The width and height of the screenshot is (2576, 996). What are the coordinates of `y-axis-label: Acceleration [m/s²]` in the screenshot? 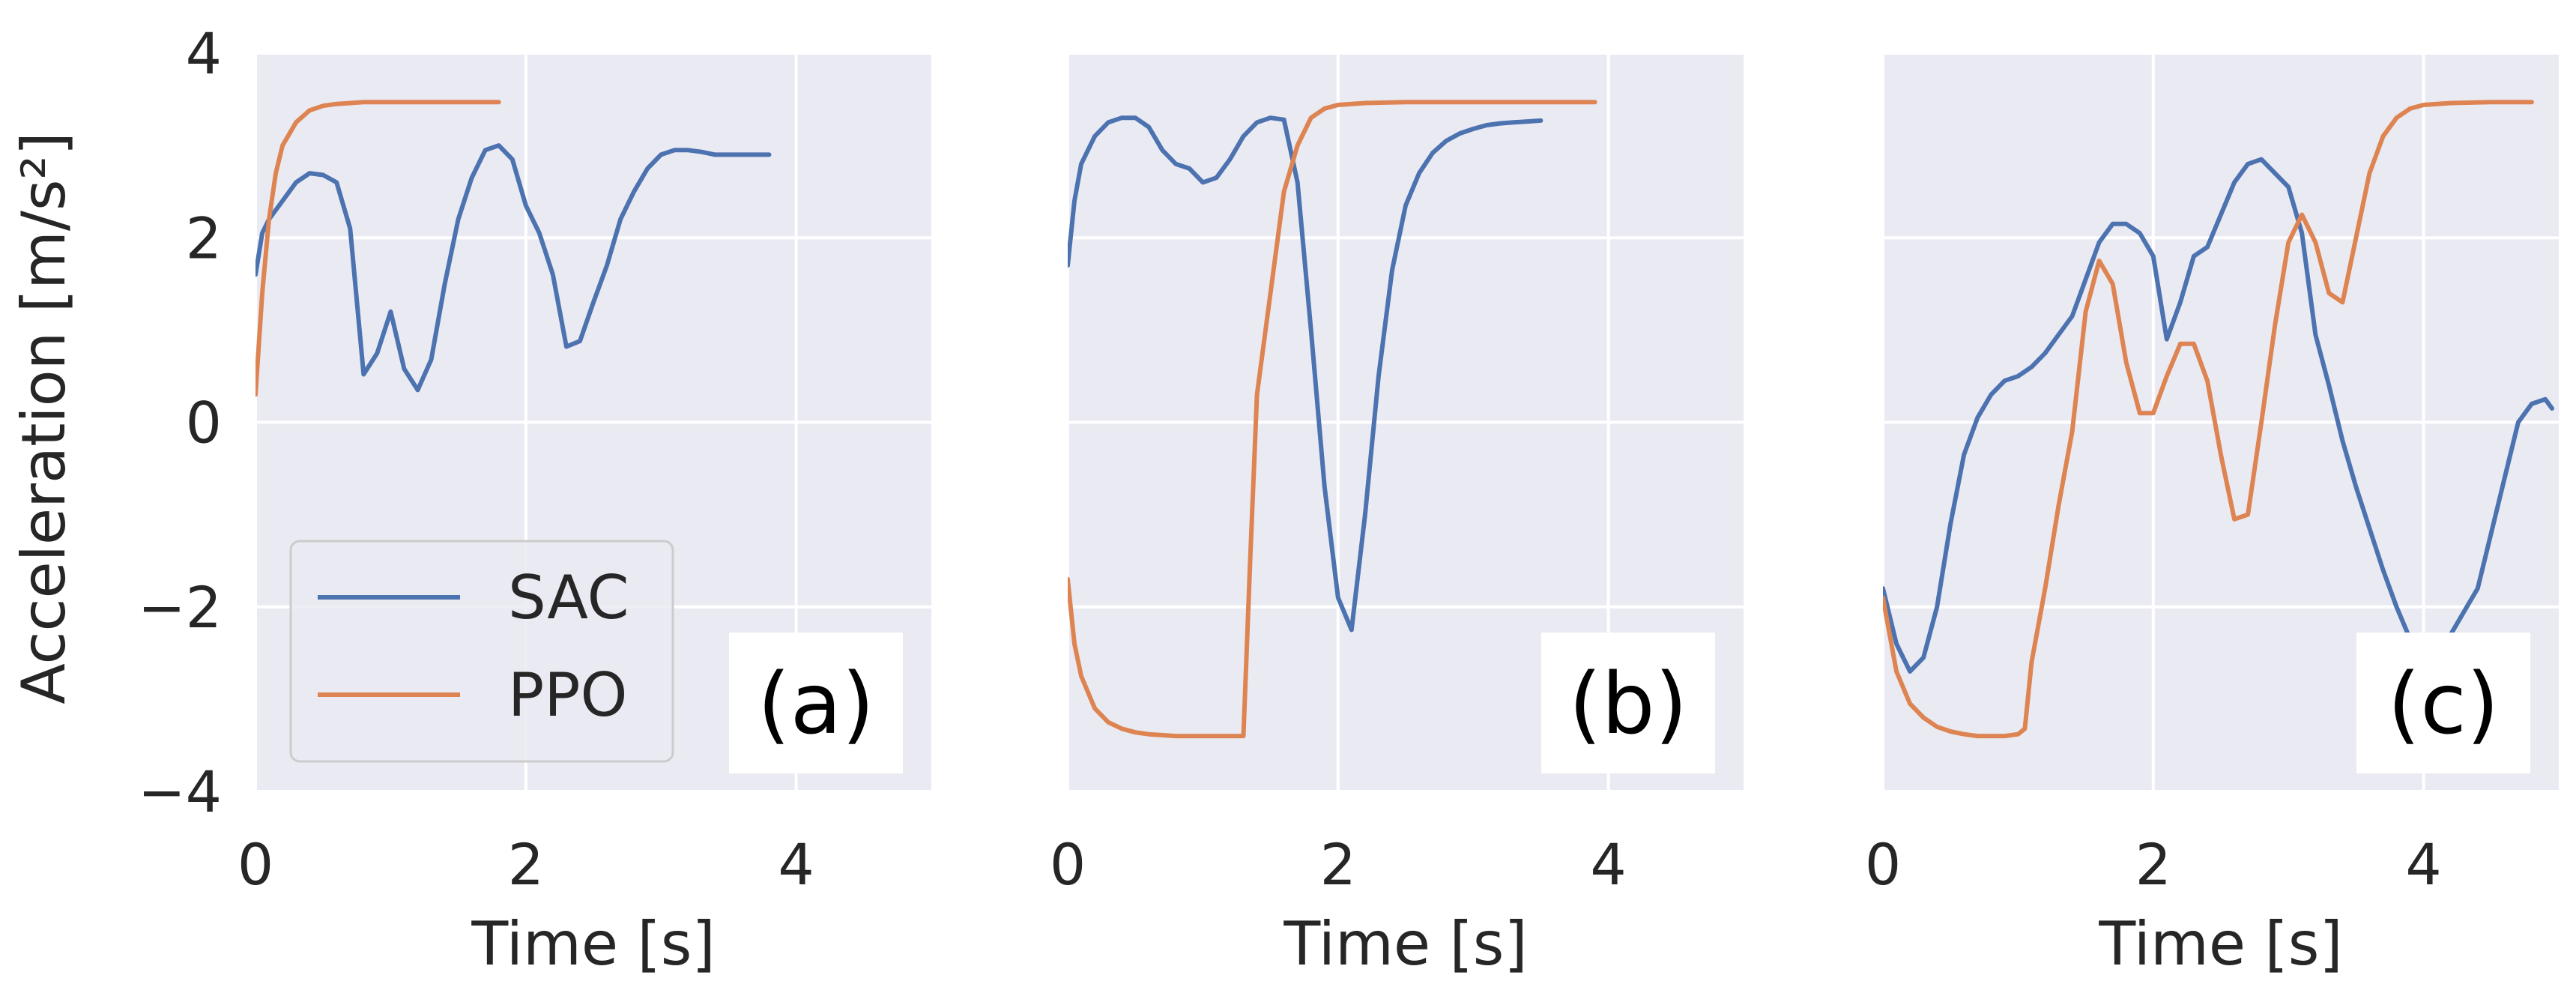 It's located at (44, 418).